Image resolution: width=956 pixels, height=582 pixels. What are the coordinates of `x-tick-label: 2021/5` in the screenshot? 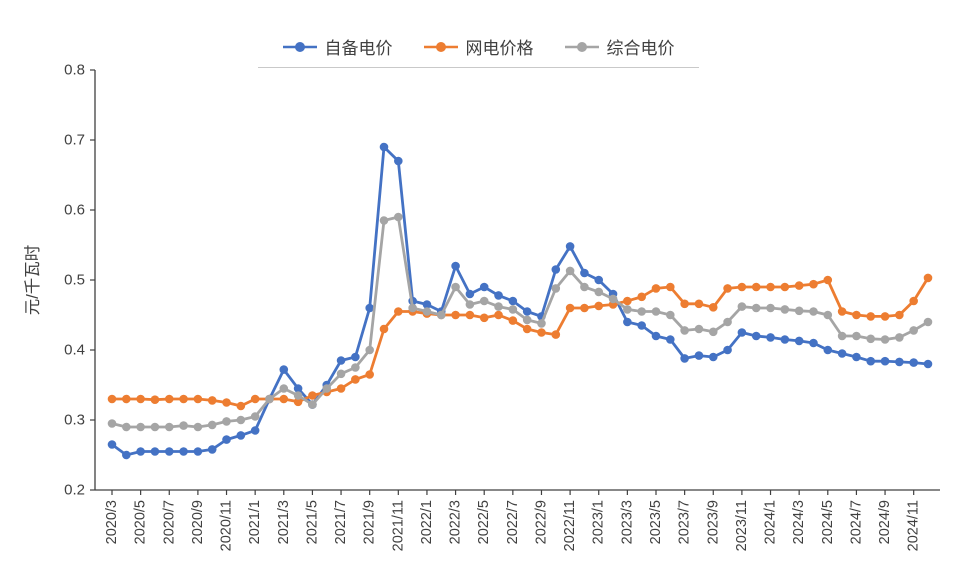 It's located at (312, 522).